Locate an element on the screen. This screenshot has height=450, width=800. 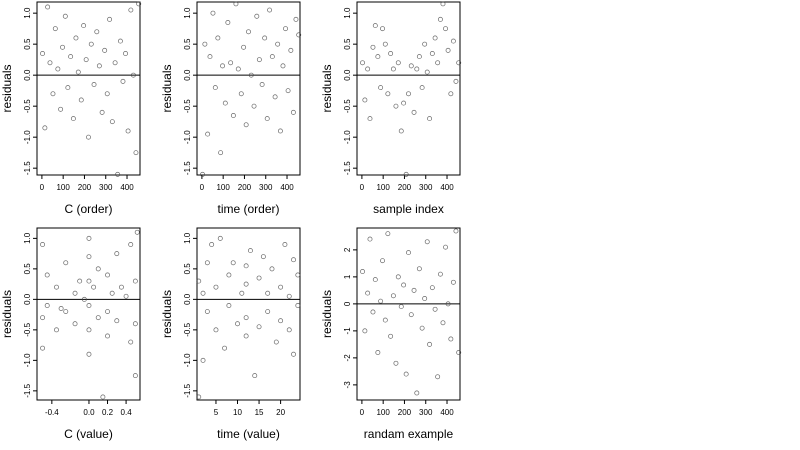
y-tick-label: -0.5 is located at coordinates (27, 106).